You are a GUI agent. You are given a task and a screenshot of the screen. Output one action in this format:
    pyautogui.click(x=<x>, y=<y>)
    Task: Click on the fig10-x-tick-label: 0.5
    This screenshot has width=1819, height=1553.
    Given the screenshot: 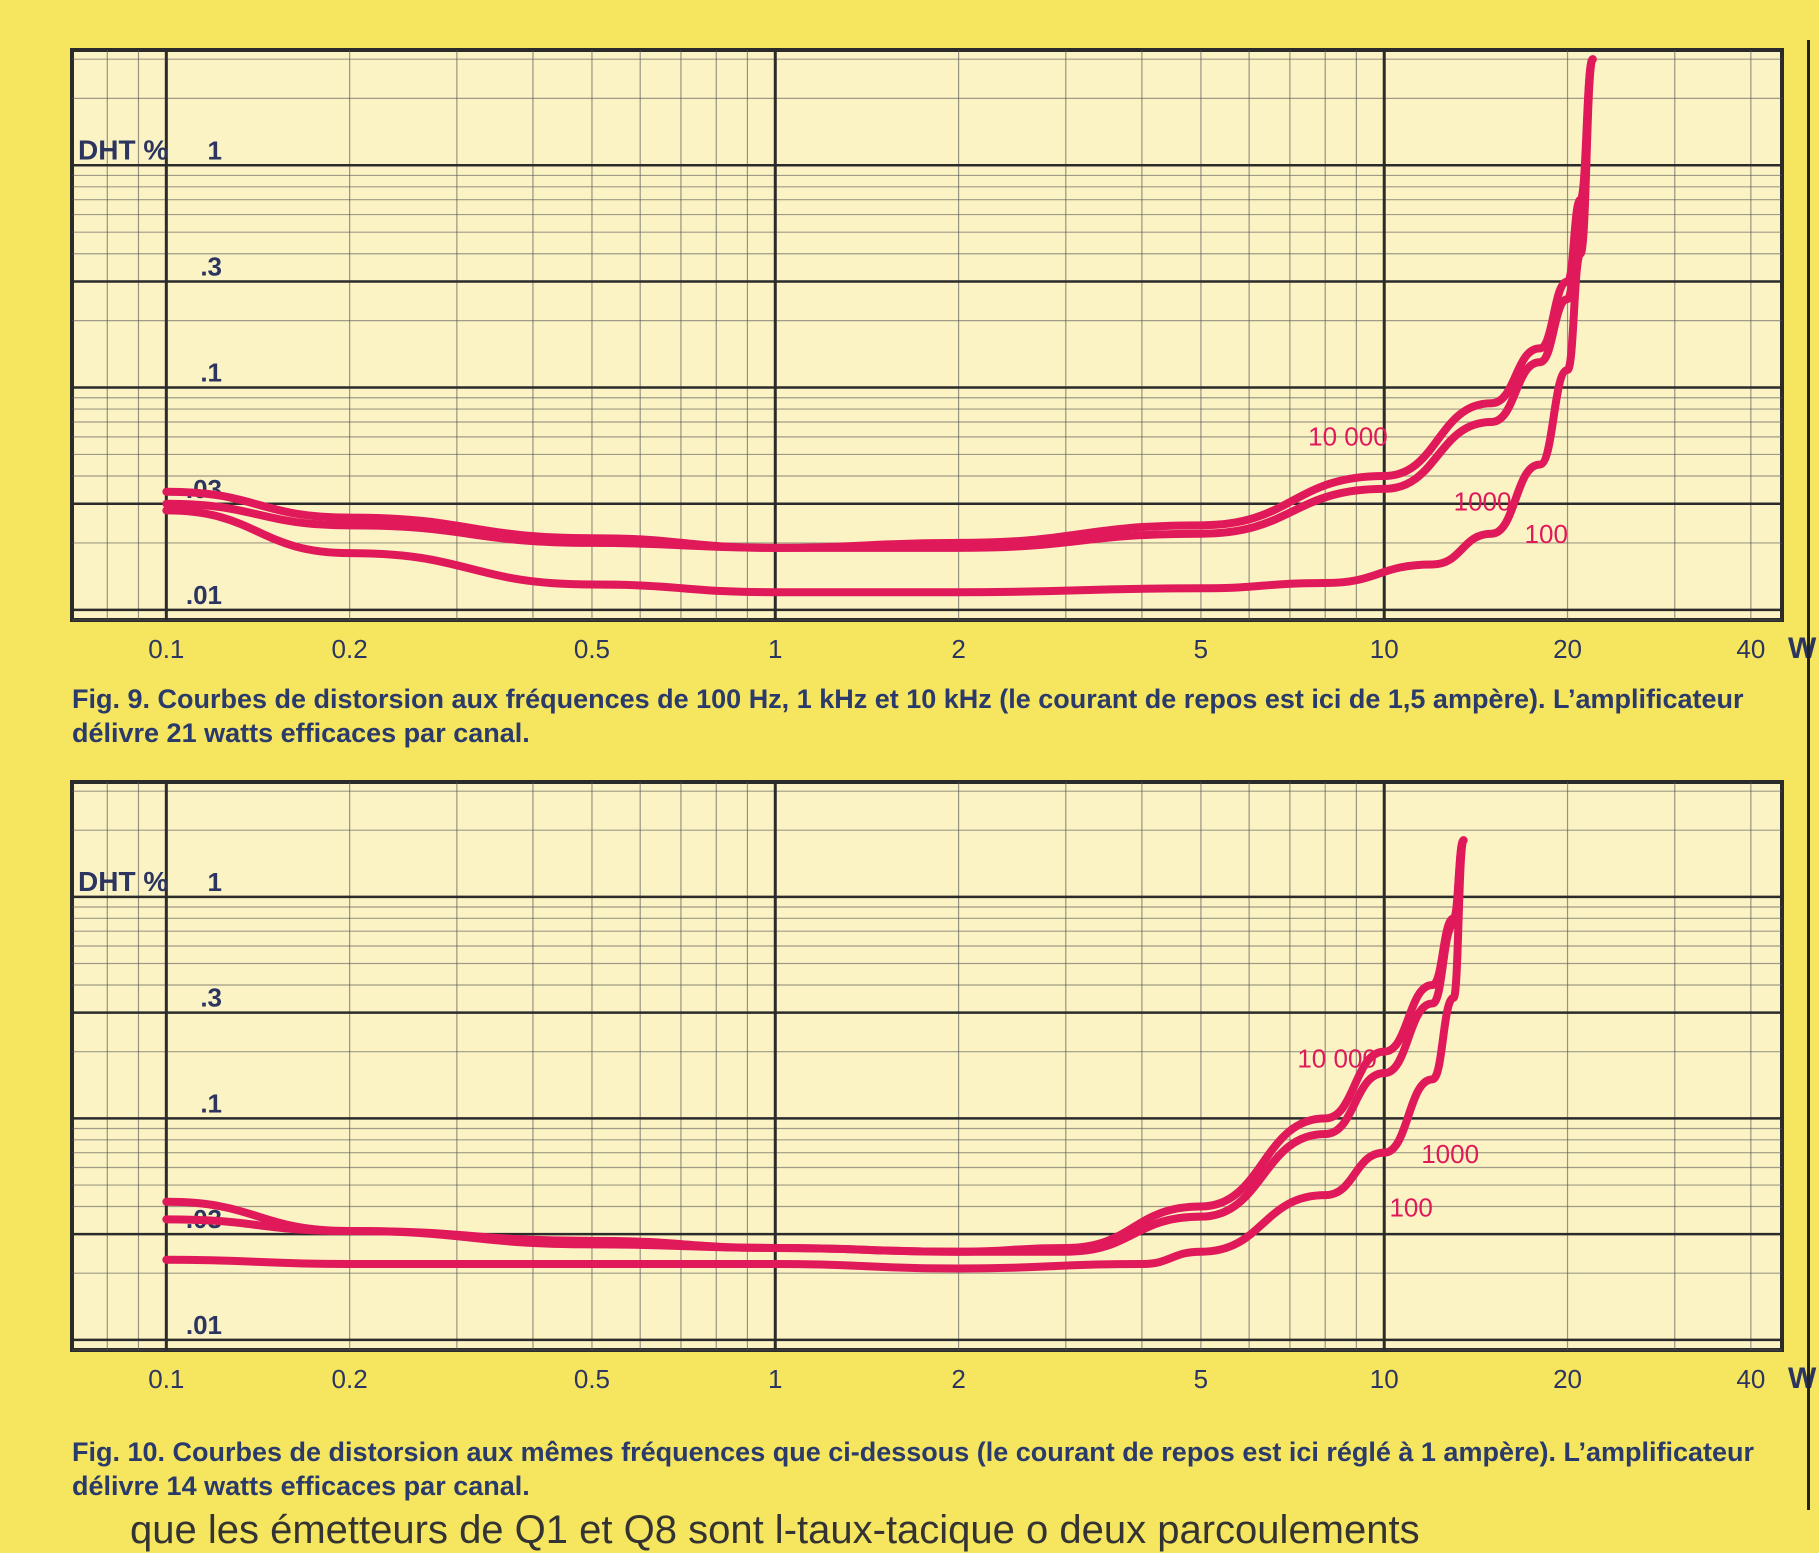 What is the action you would take?
    pyautogui.click(x=592, y=1379)
    